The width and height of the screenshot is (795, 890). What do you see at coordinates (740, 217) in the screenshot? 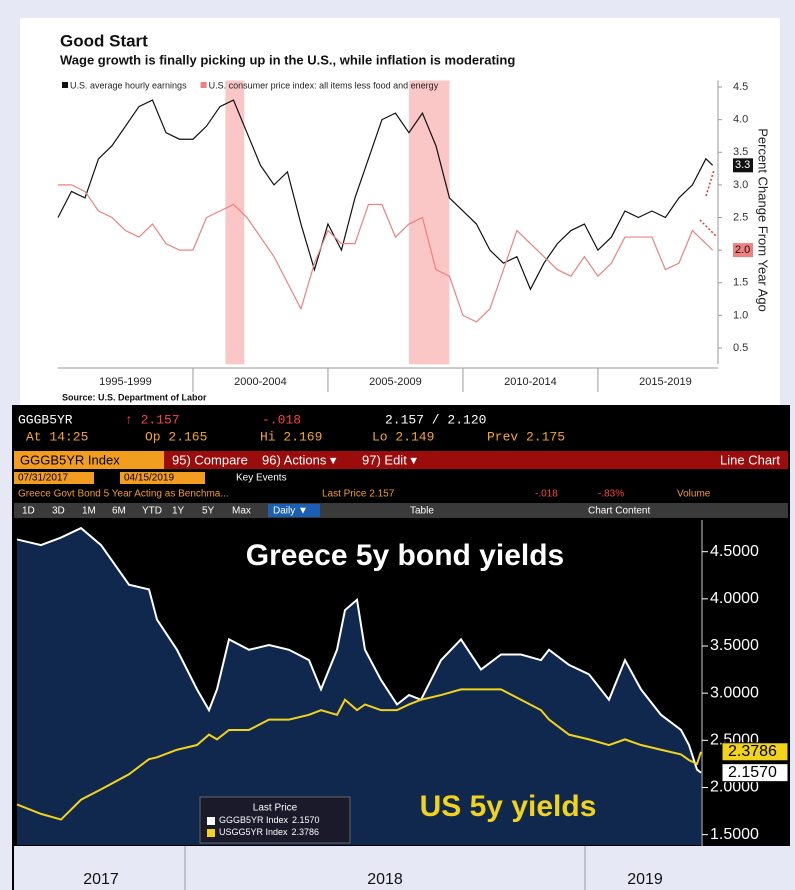
I see `y-tick-label: 2.5` at bounding box center [740, 217].